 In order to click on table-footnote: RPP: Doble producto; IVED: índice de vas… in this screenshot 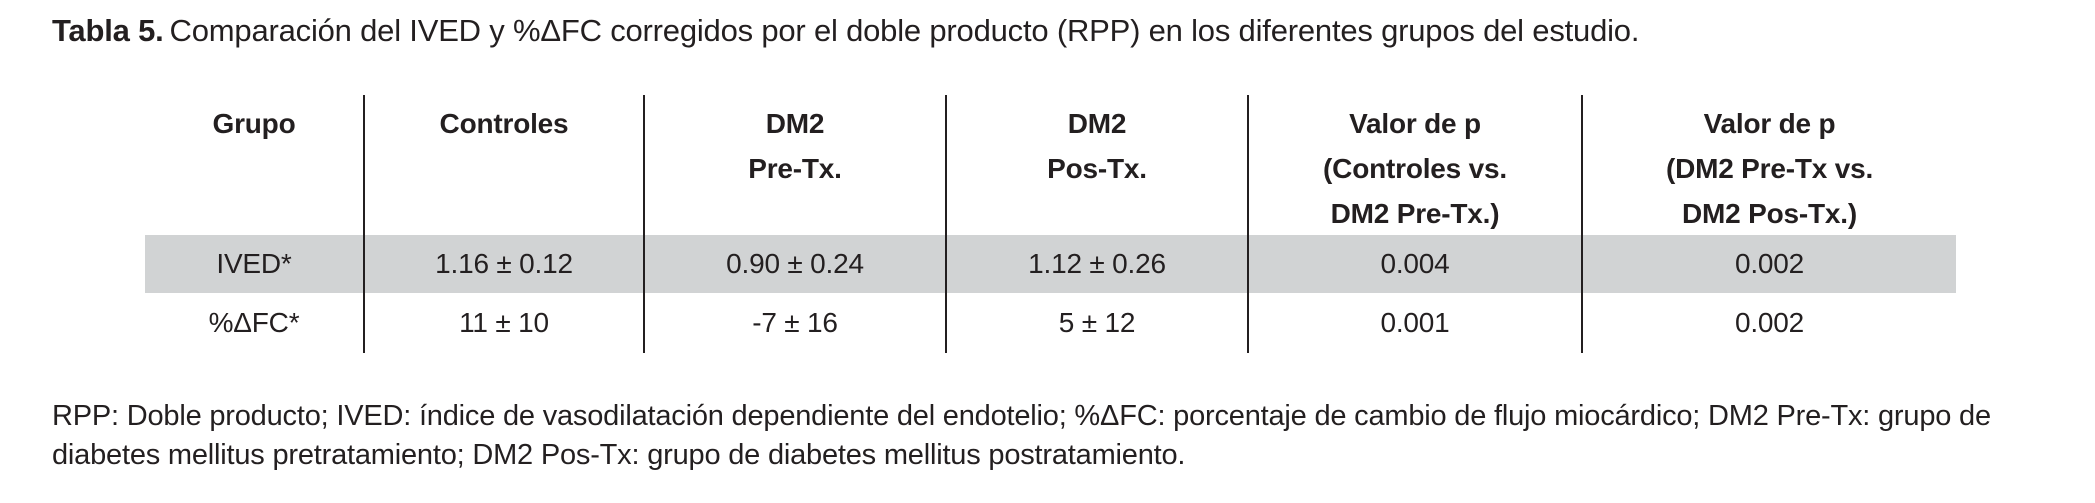, I will do `click(1021, 435)`.